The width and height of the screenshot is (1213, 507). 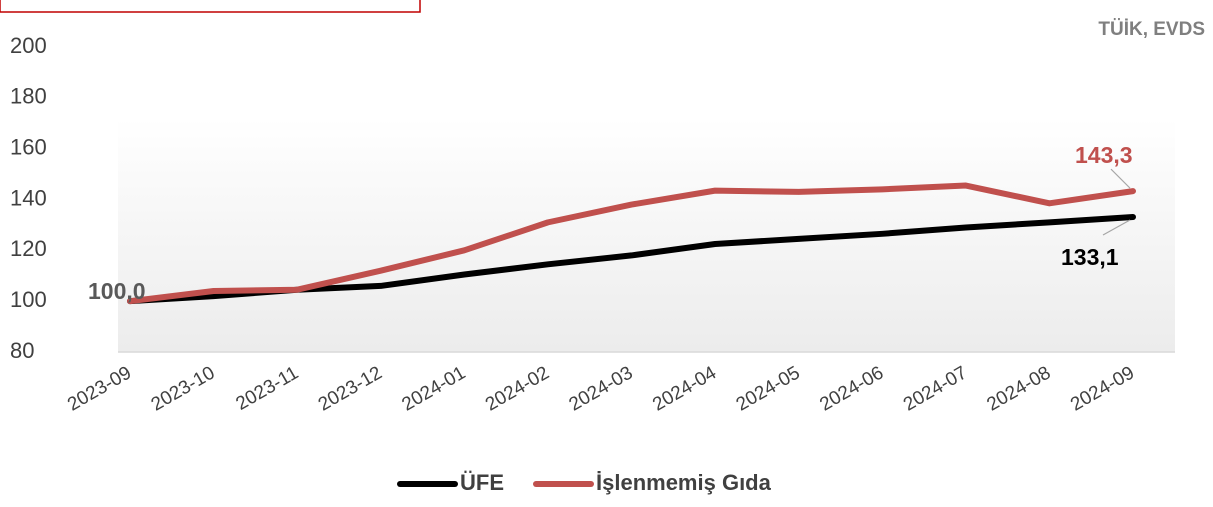 I want to click on x-tick-label: 2024-08, so click(x=1019, y=388).